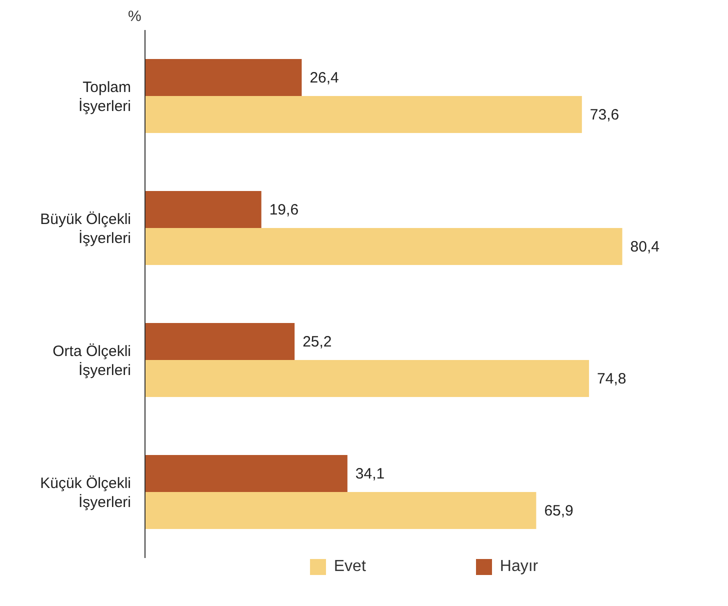 Image resolution: width=728 pixels, height=606 pixels. What do you see at coordinates (350, 567) in the screenshot?
I see `legend-label: Evet` at bounding box center [350, 567].